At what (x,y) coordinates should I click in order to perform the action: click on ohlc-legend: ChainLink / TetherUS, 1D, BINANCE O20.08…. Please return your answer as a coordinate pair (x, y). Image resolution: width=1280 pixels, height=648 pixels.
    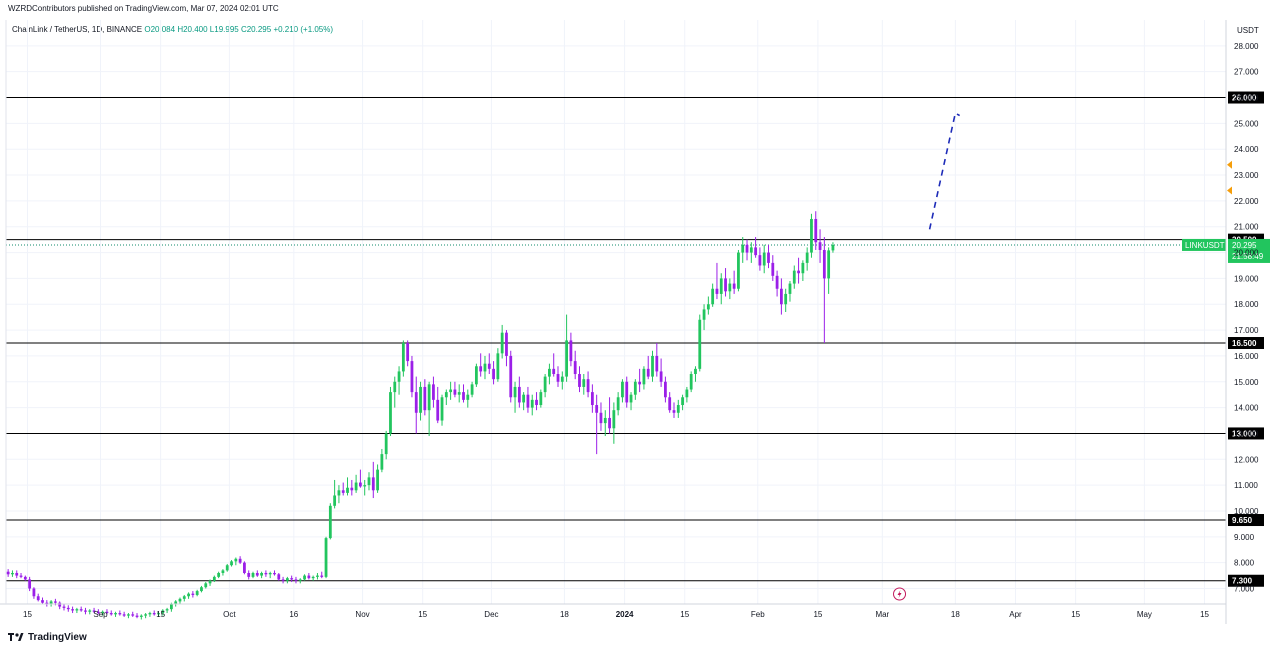
    Looking at the image, I should click on (172, 29).